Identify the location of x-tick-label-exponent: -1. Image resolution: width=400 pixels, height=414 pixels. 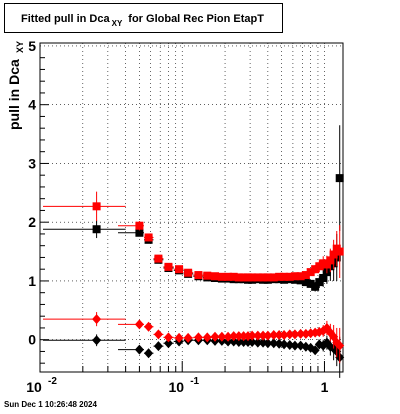
(194, 381).